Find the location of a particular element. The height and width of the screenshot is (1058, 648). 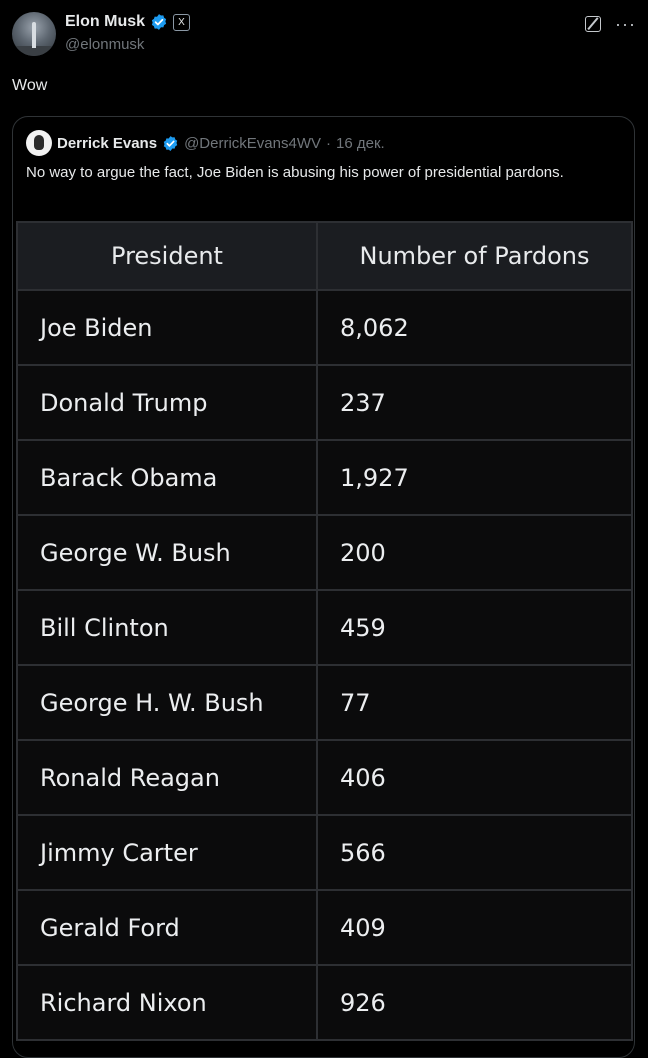

pardons-cell: 1,927 is located at coordinates (474, 477).